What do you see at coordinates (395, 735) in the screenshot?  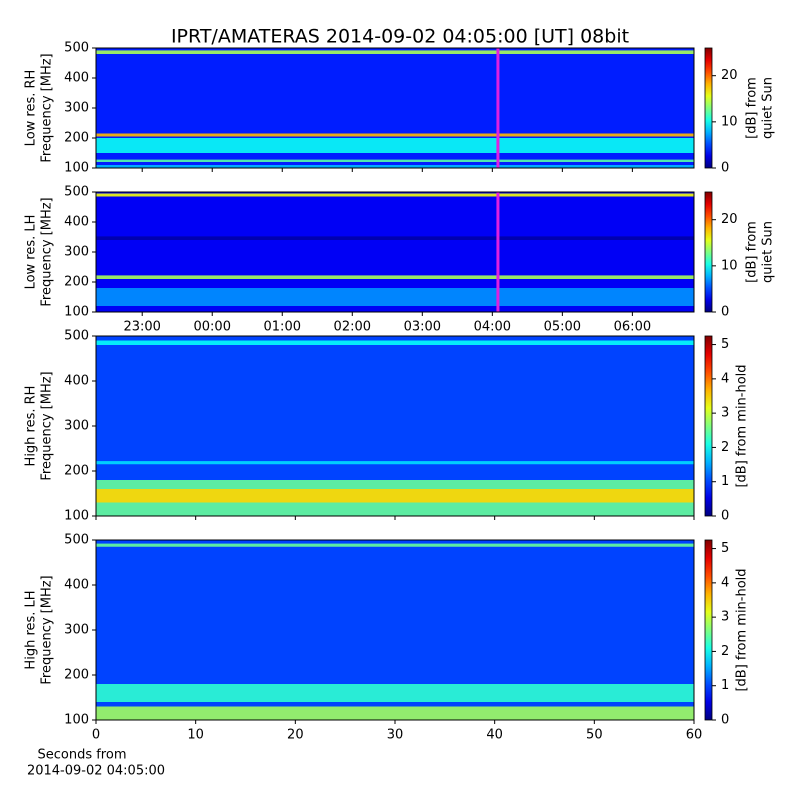 I see `x-tick-label: 30` at bounding box center [395, 735].